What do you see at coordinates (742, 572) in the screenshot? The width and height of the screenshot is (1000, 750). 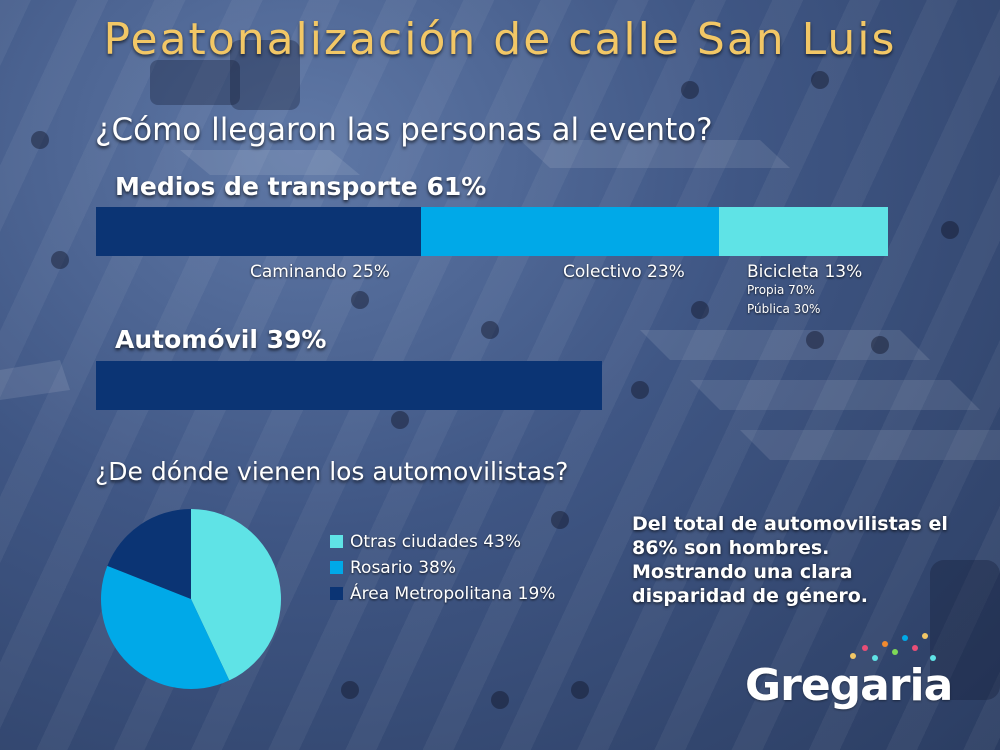 I see `note-line: Mostrando una clara` at bounding box center [742, 572].